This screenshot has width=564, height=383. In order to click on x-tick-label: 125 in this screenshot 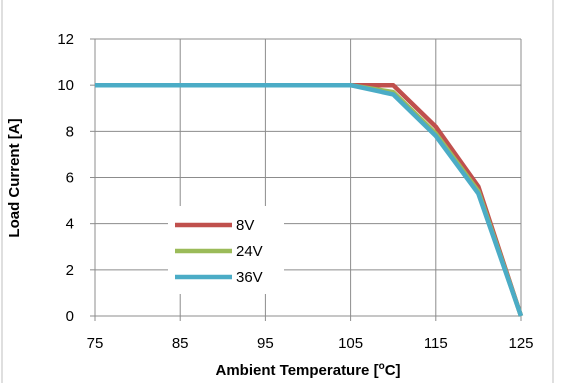, I will do `click(520, 343)`.